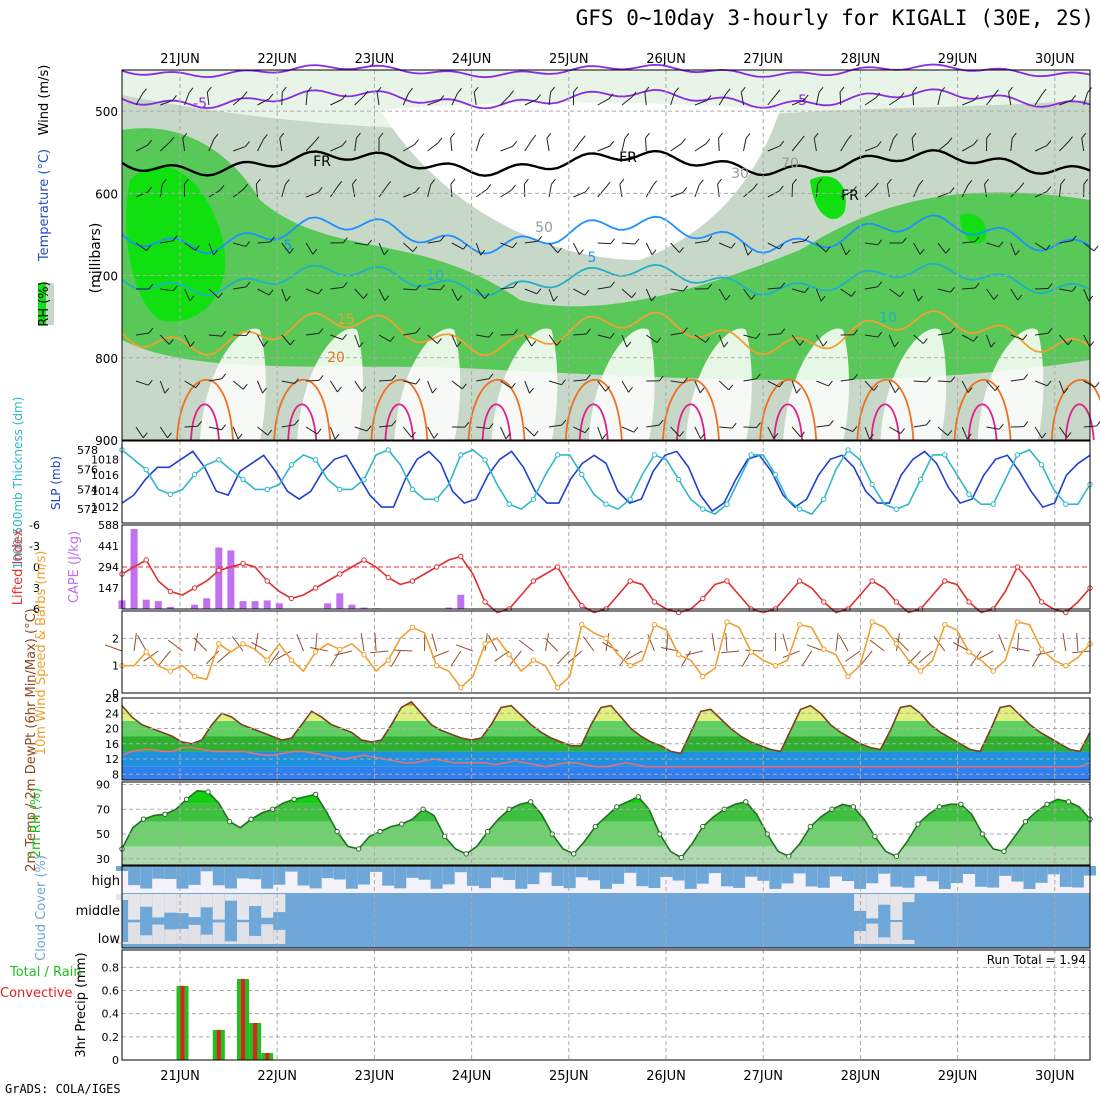 This screenshot has width=1100, height=1100. Describe the element at coordinates (200, 104) in the screenshot. I see `contour-label: -5` at that location.